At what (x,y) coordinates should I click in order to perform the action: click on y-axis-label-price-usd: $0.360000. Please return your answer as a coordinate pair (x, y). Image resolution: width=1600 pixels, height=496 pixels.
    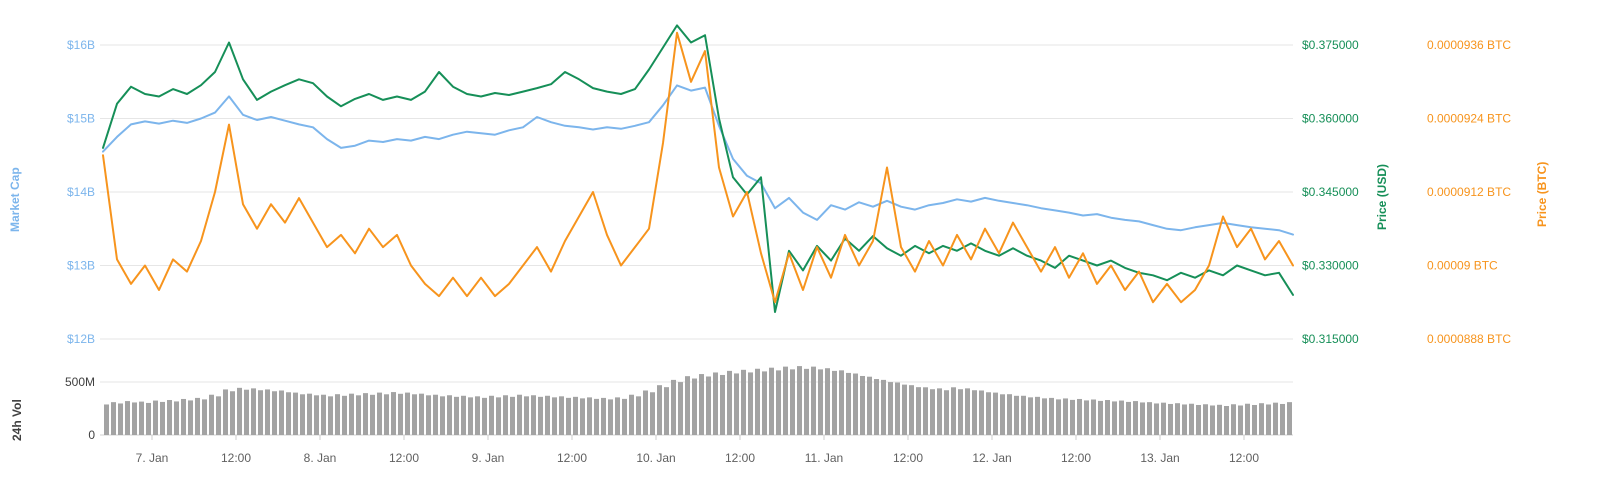
    Looking at the image, I should click on (1330, 119).